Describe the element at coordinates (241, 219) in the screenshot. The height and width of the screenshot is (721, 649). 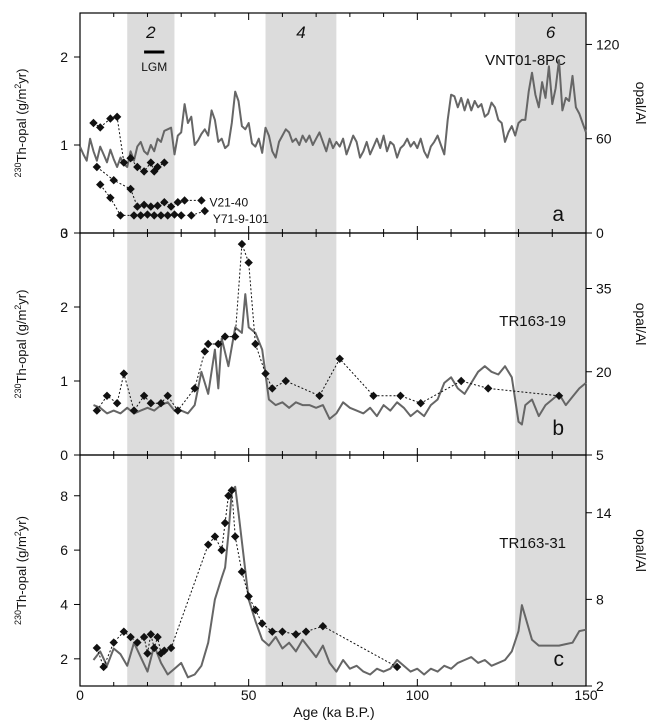
I see `series-name-label: Y71-9-101` at that location.